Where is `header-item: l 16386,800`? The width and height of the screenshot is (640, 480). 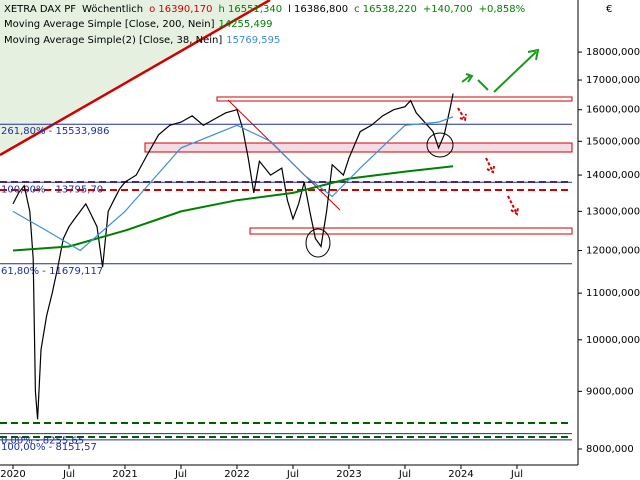
header-item: l 16386,800 is located at coordinates (318, 9).